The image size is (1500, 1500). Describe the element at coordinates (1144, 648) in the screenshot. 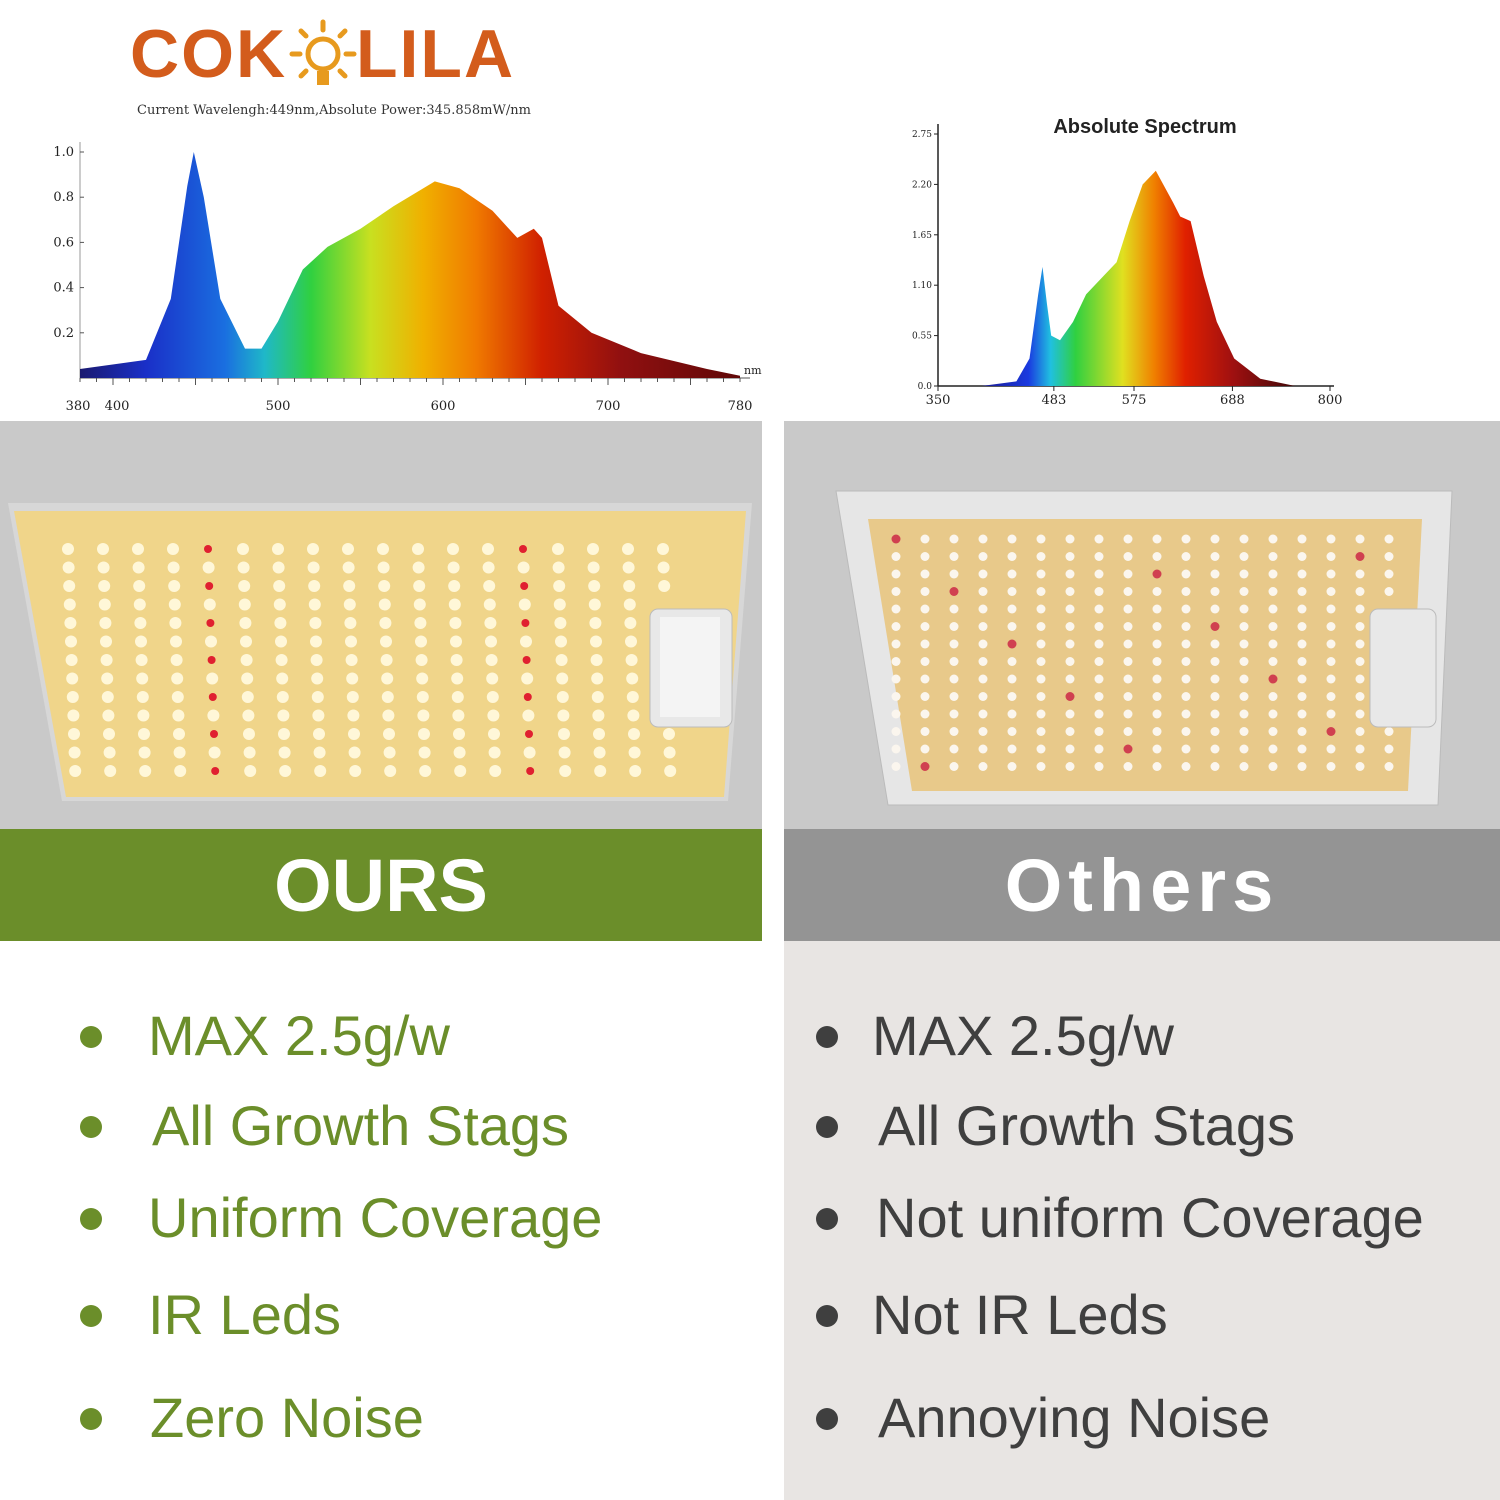

I see `others-led-board` at that location.